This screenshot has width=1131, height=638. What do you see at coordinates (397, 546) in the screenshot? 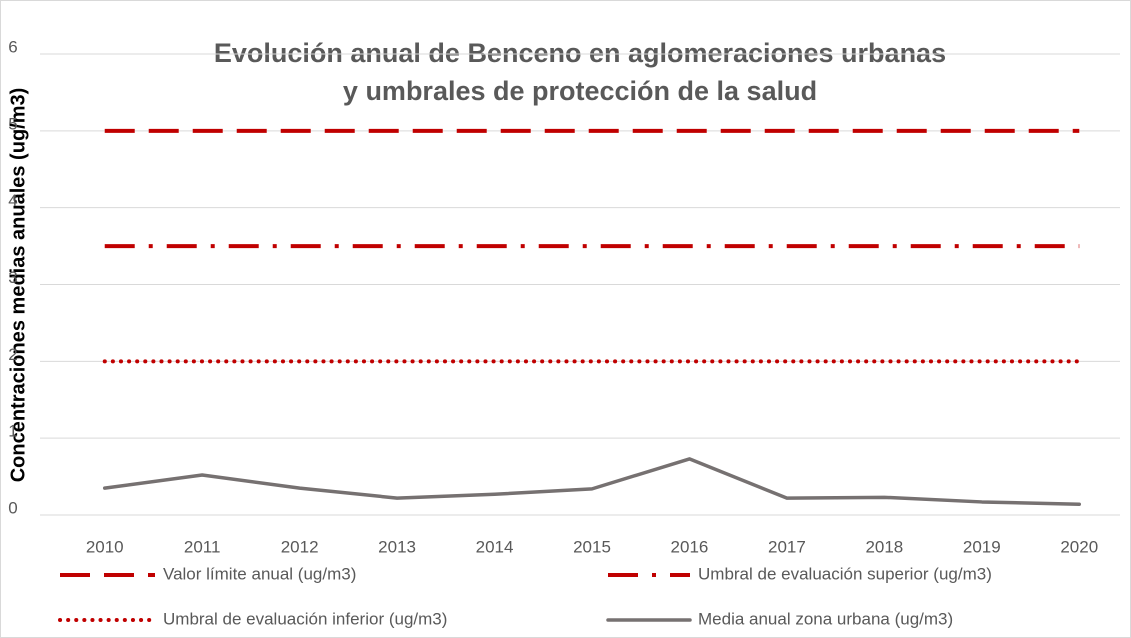
I see `x-tick-label: 2013` at bounding box center [397, 546].